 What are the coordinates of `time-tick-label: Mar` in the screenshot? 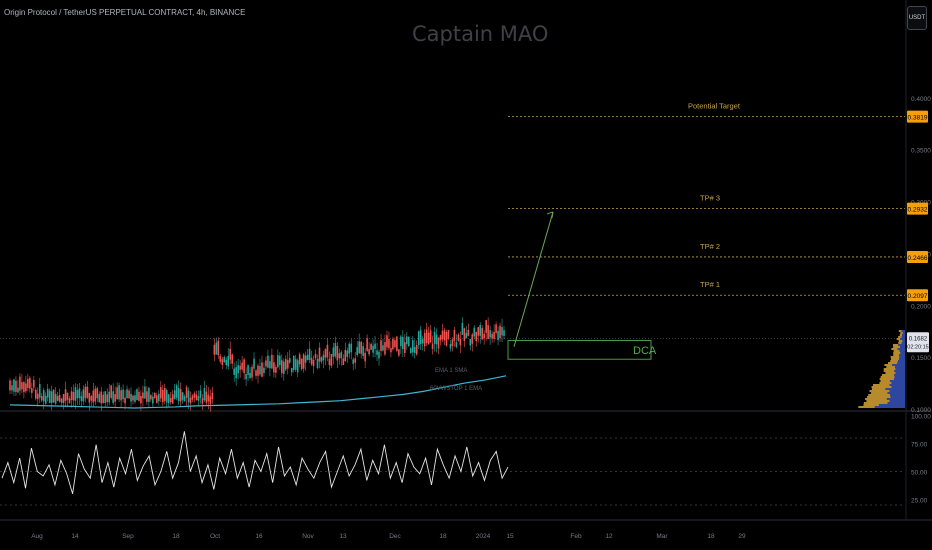 It's located at (662, 536).